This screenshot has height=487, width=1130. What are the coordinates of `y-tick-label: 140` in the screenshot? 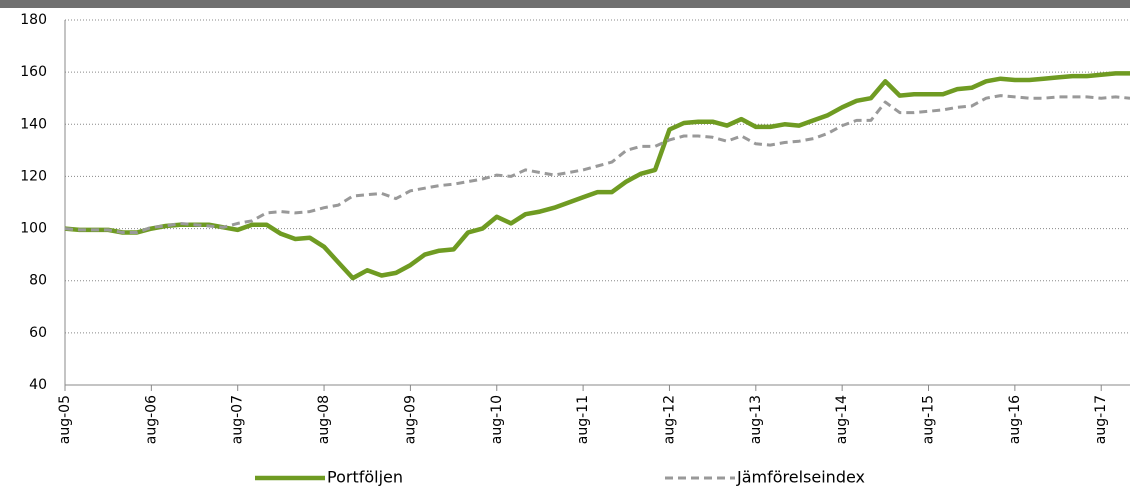 It's located at (33, 124).